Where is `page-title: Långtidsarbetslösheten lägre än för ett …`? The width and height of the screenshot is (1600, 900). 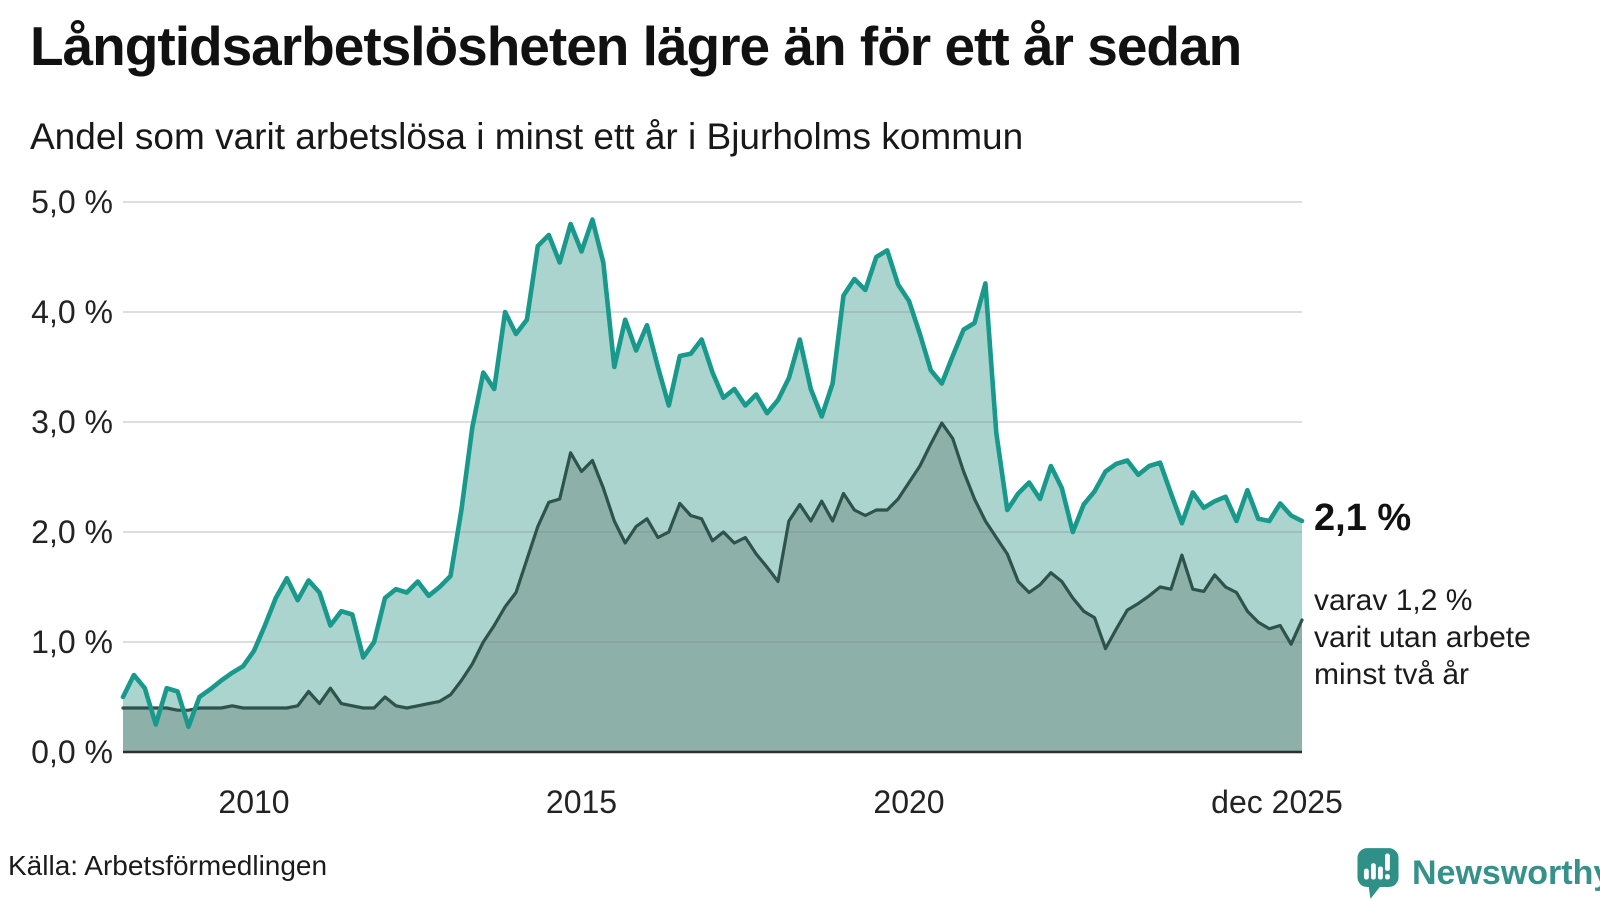 page-title: Långtidsarbetslösheten lägre än för ett … is located at coordinates (636, 46).